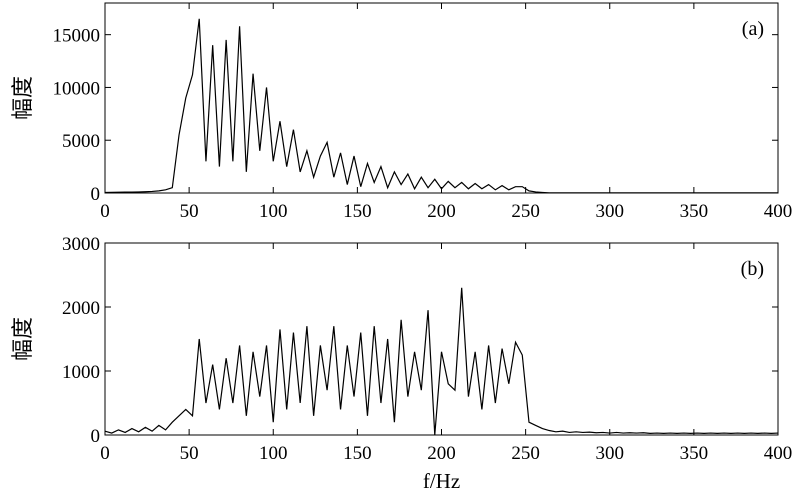 The height and width of the screenshot is (495, 800). What do you see at coordinates (753, 29) in the screenshot?
I see `annotation: (a)` at bounding box center [753, 29].